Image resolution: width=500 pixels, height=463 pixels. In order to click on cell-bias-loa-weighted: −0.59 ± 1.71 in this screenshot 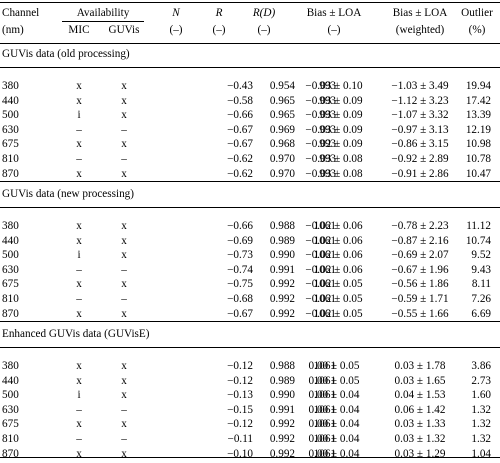, I will do `click(420, 299)`.